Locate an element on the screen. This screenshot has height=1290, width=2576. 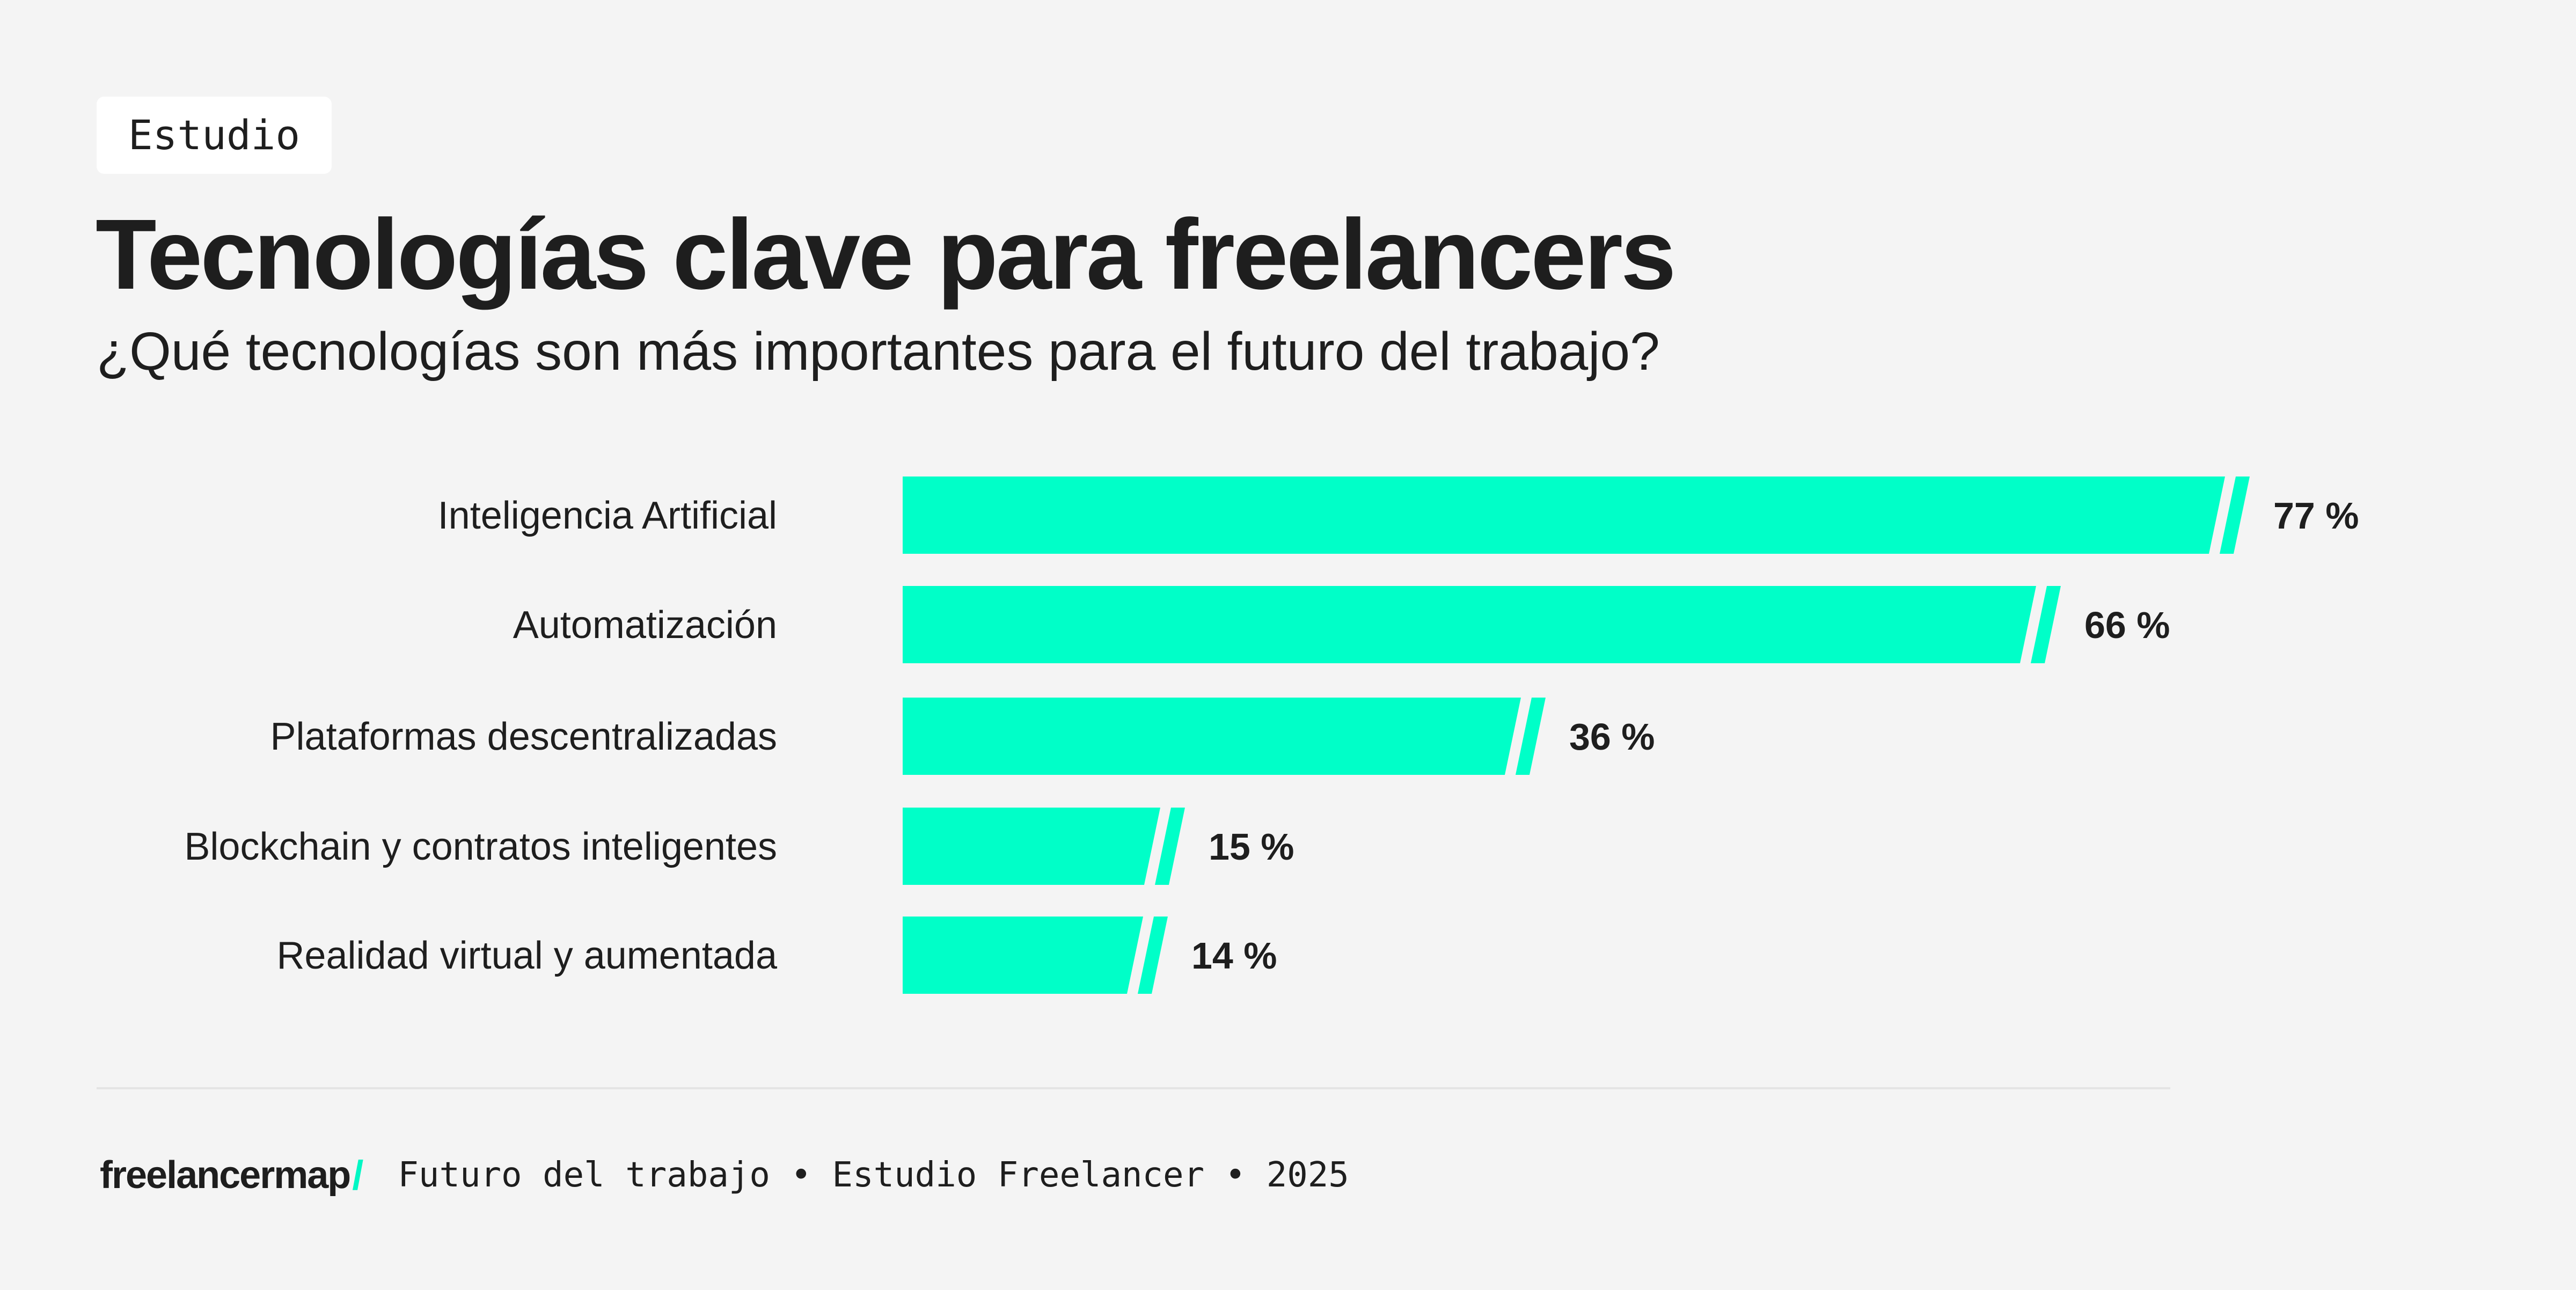
chart-title: Tecnologías clave para freelancers is located at coordinates (886, 254).